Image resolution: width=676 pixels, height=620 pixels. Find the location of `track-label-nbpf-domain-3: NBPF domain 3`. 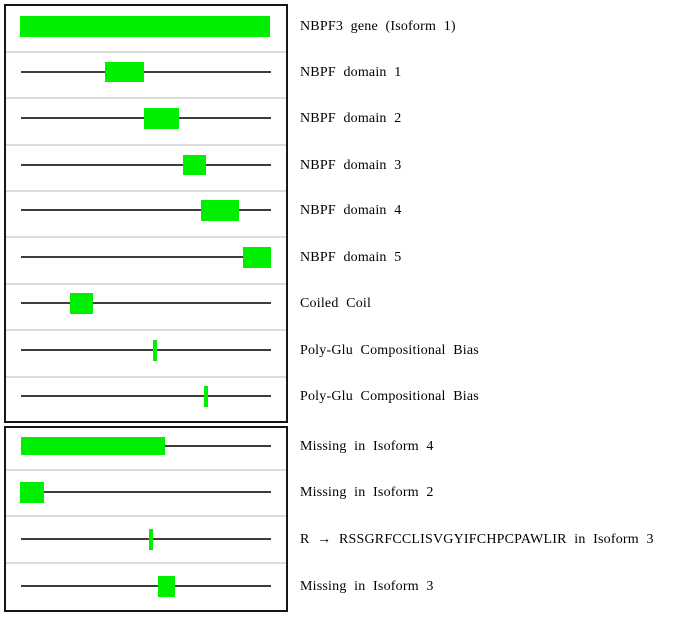

track-label-nbpf-domain-3: NBPF domain 3 is located at coordinates (351, 165).